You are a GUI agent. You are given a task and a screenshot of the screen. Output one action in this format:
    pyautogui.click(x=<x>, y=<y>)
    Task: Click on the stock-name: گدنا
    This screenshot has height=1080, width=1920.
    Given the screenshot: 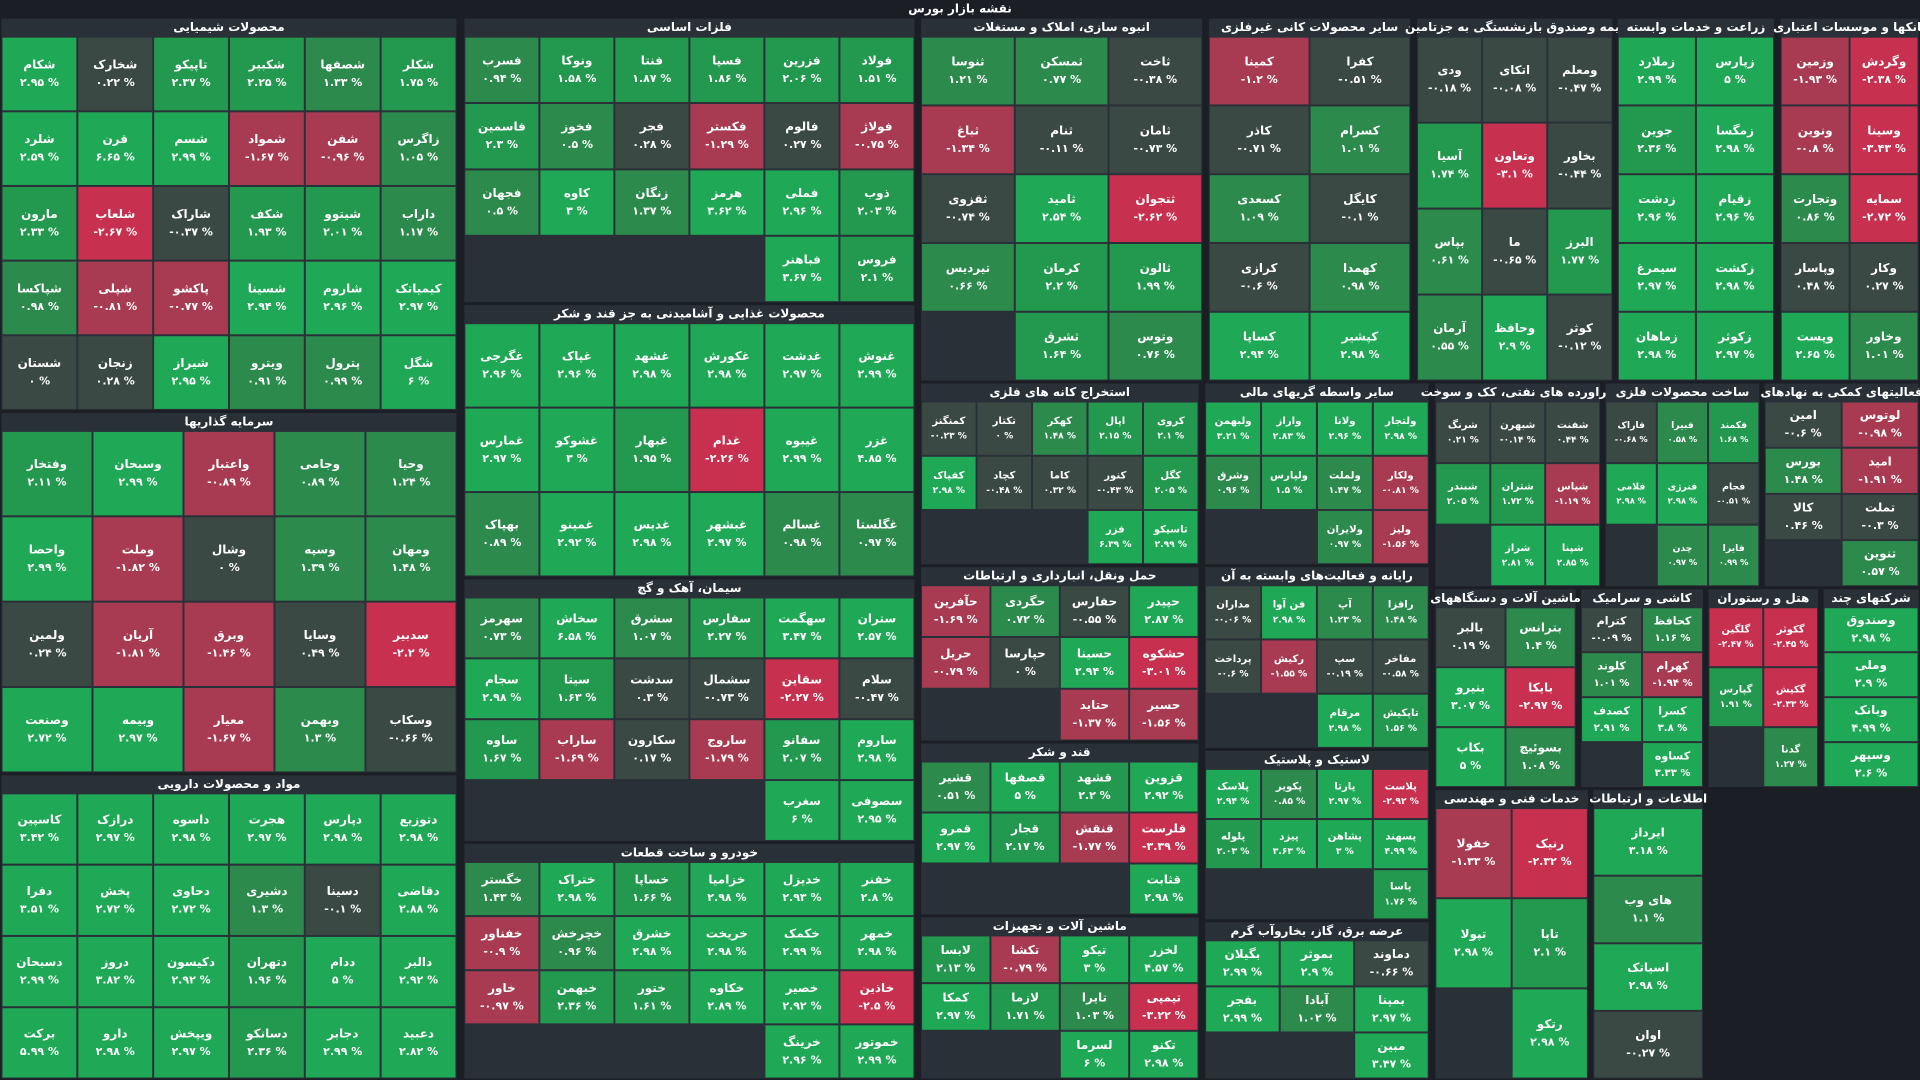 What is the action you would take?
    pyautogui.click(x=1790, y=749)
    